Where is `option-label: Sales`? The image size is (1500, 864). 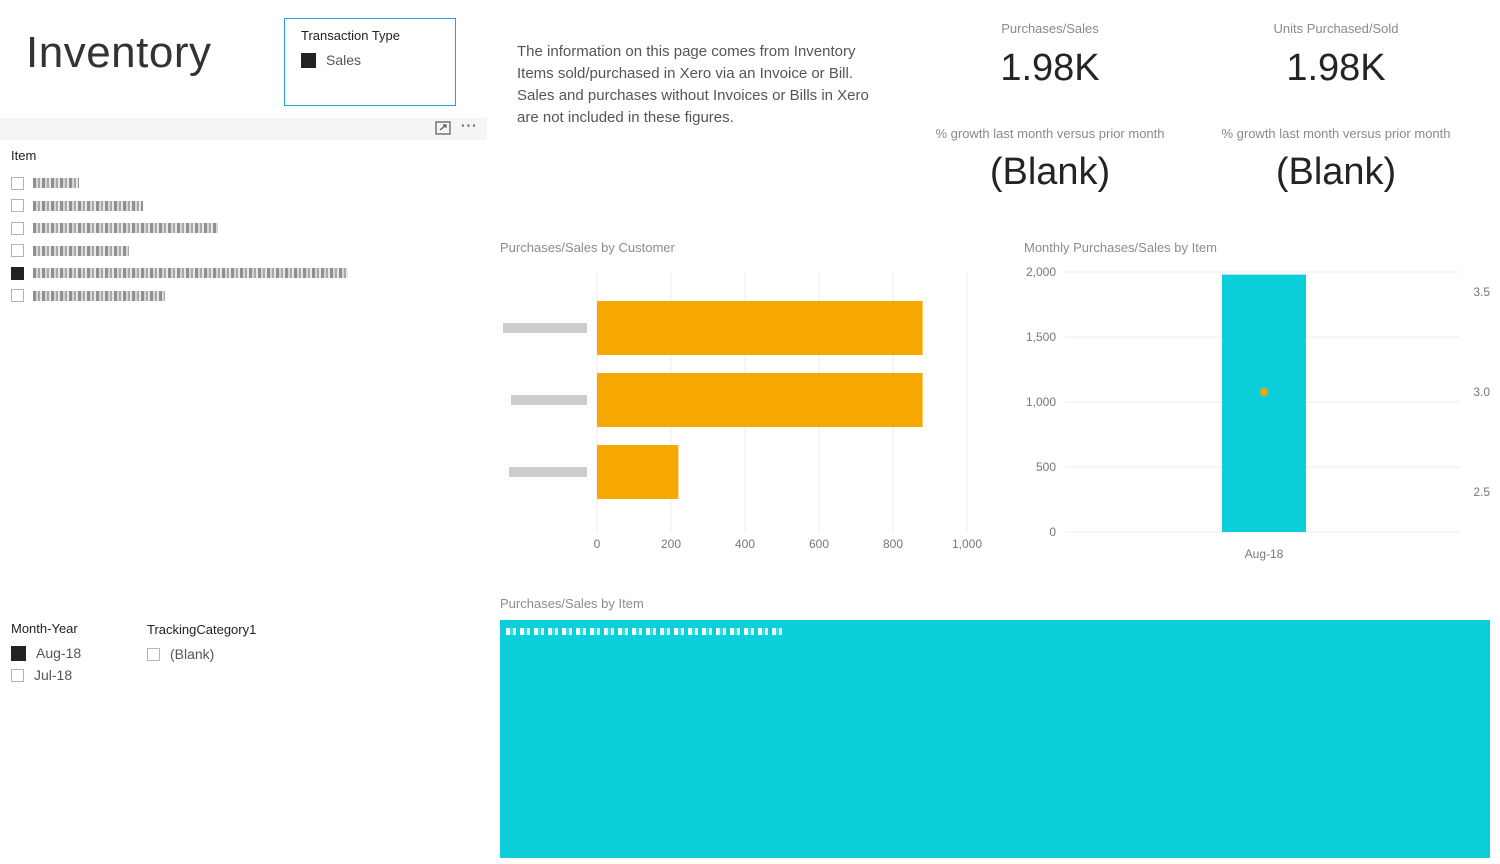
option-label: Sales is located at coordinates (344, 60).